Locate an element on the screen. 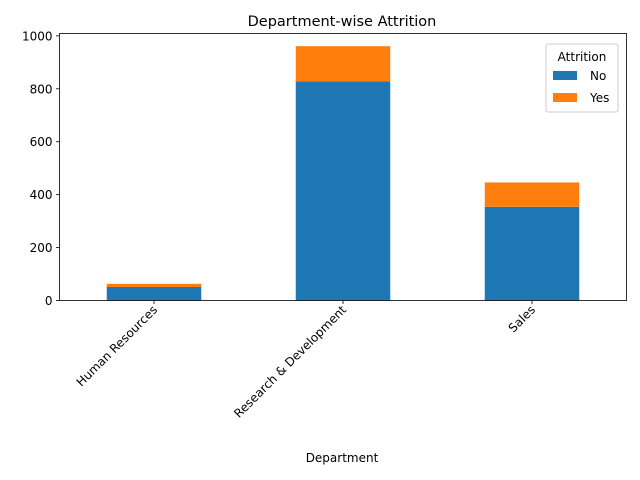  x-axis-label: Department is located at coordinates (342, 458).